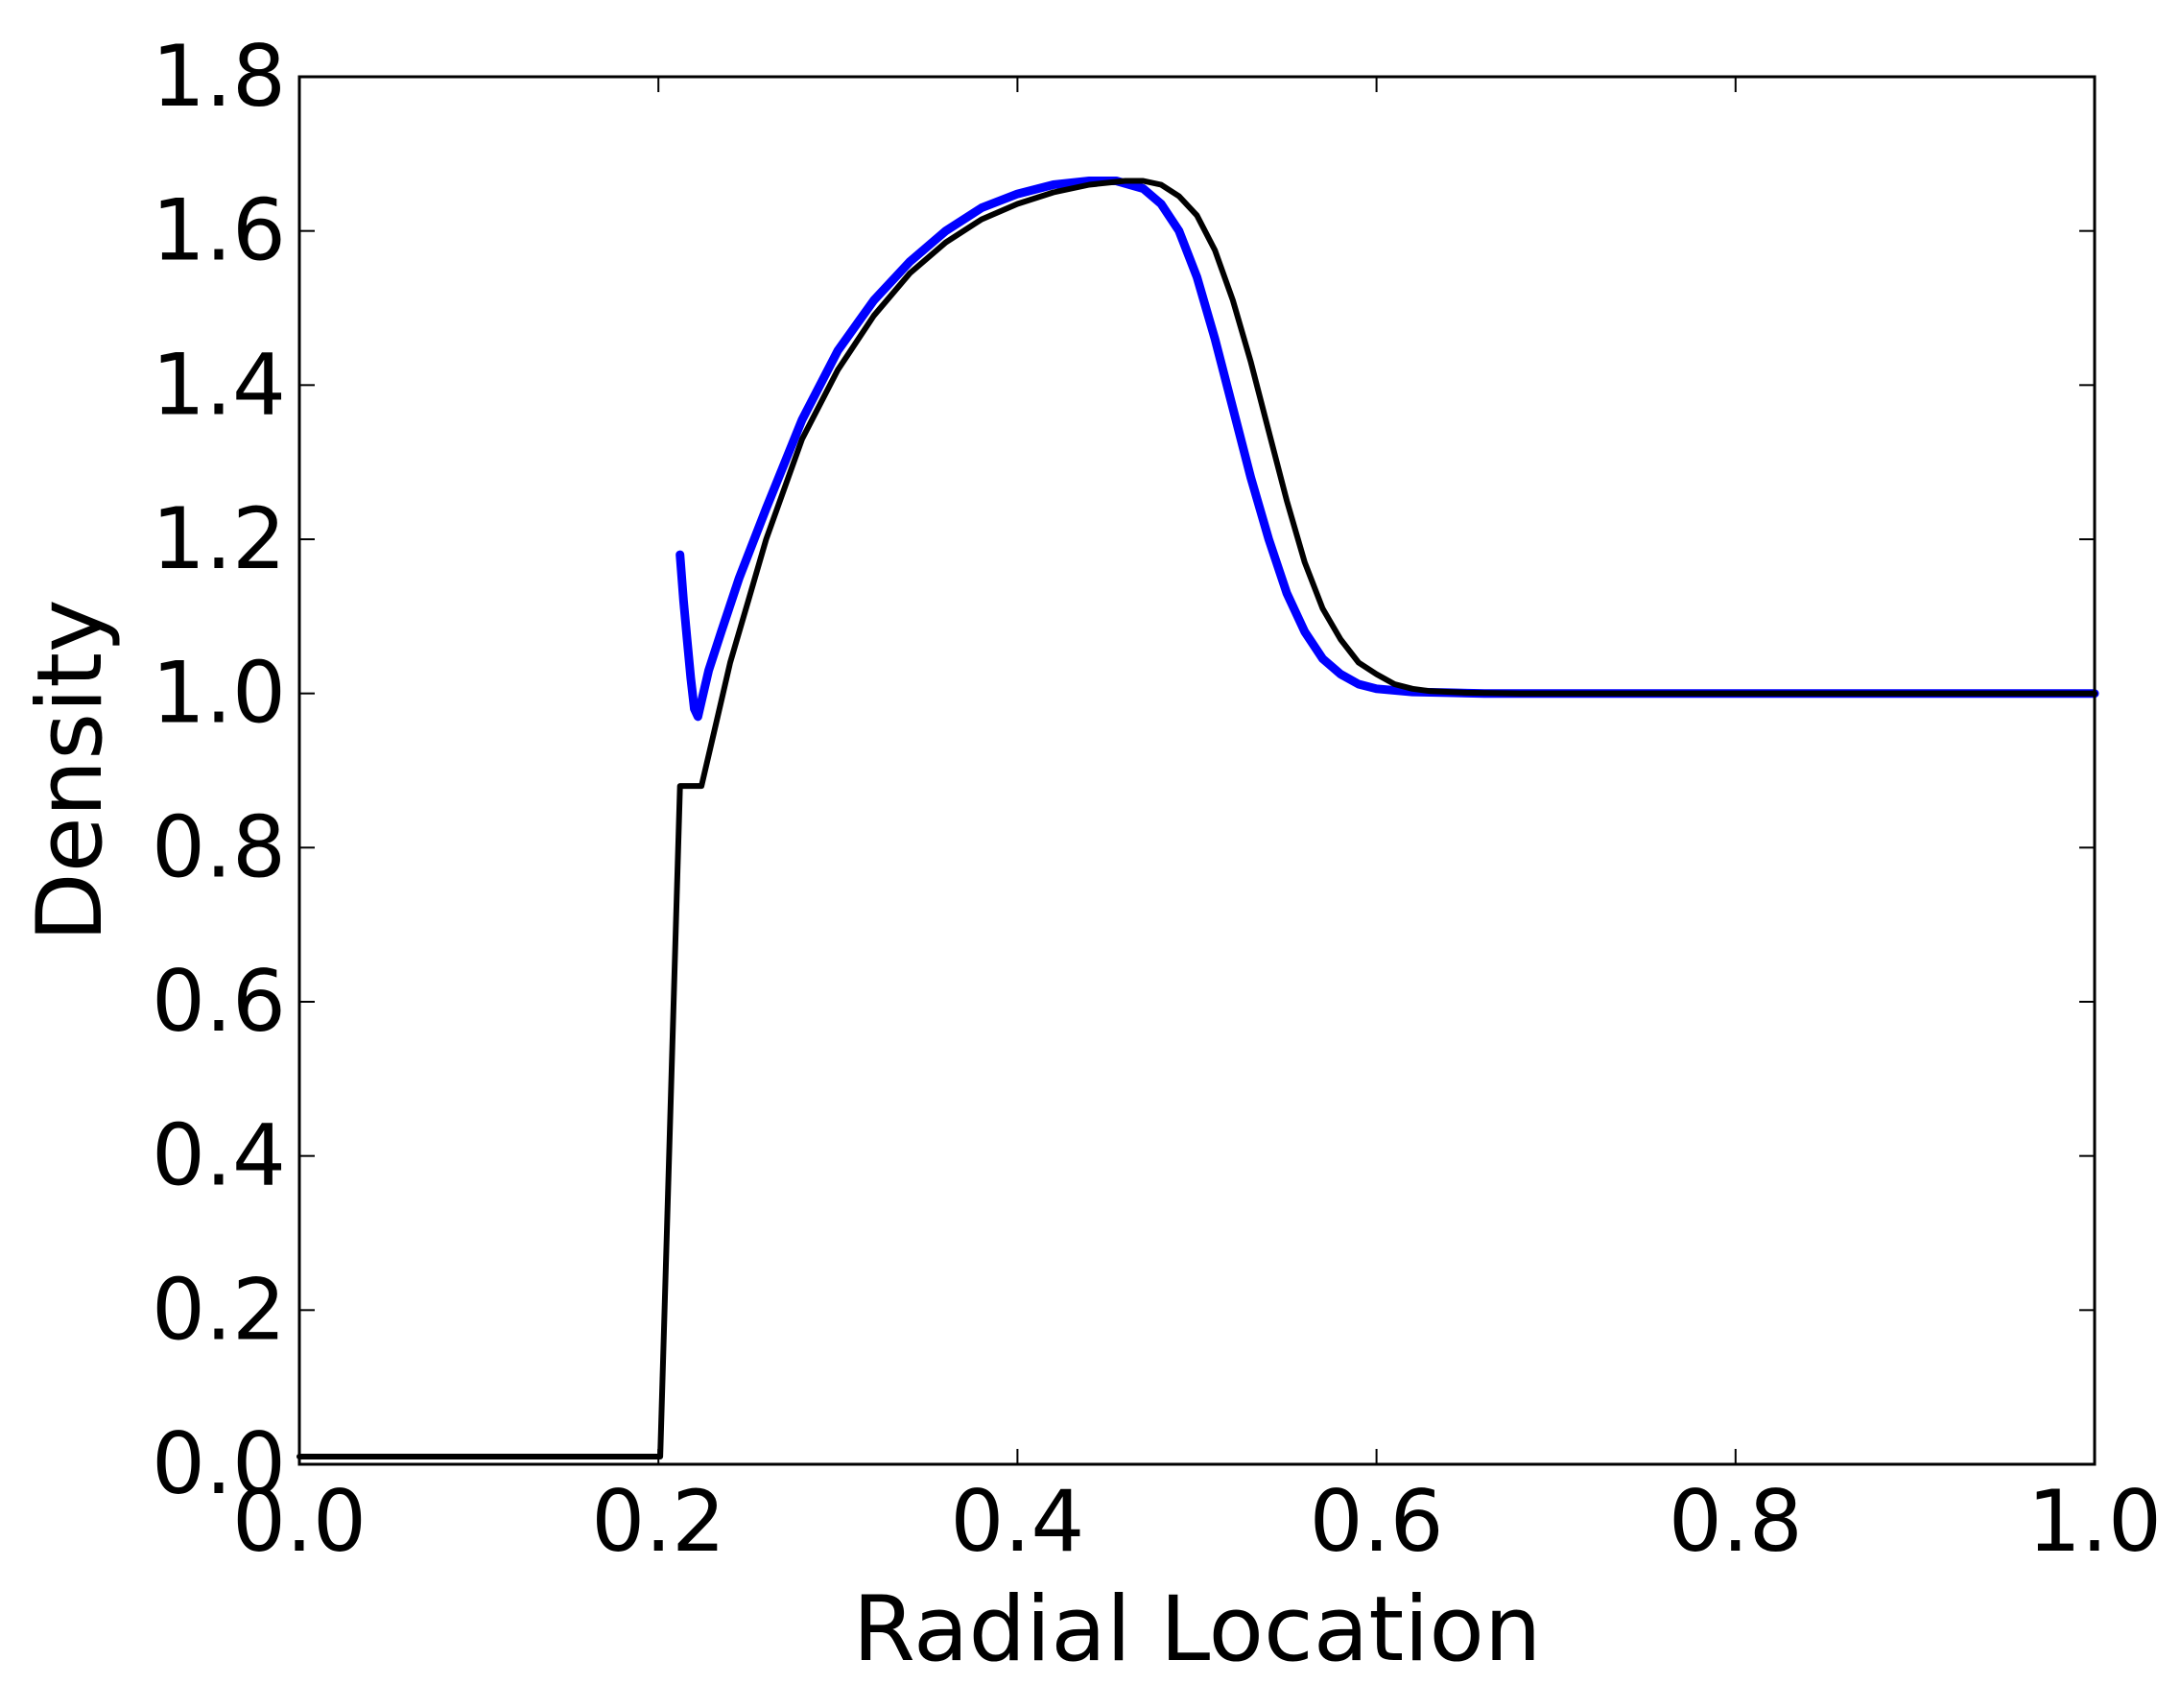  What do you see at coordinates (219, 1001) in the screenshot?
I see `y-tick-label: 0.6` at bounding box center [219, 1001].